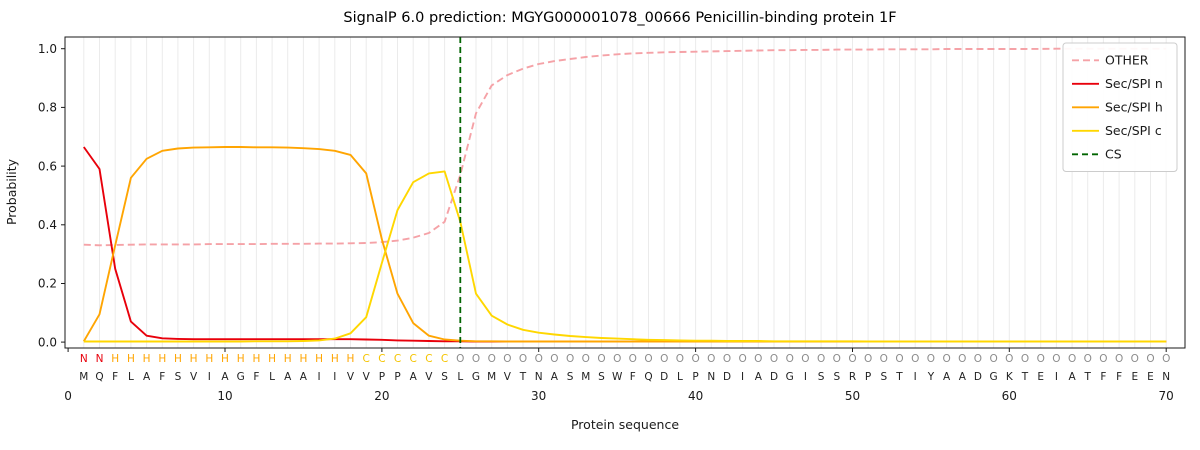  What do you see at coordinates (491, 377) in the screenshot?
I see `sequence-letter: M` at bounding box center [491, 377].